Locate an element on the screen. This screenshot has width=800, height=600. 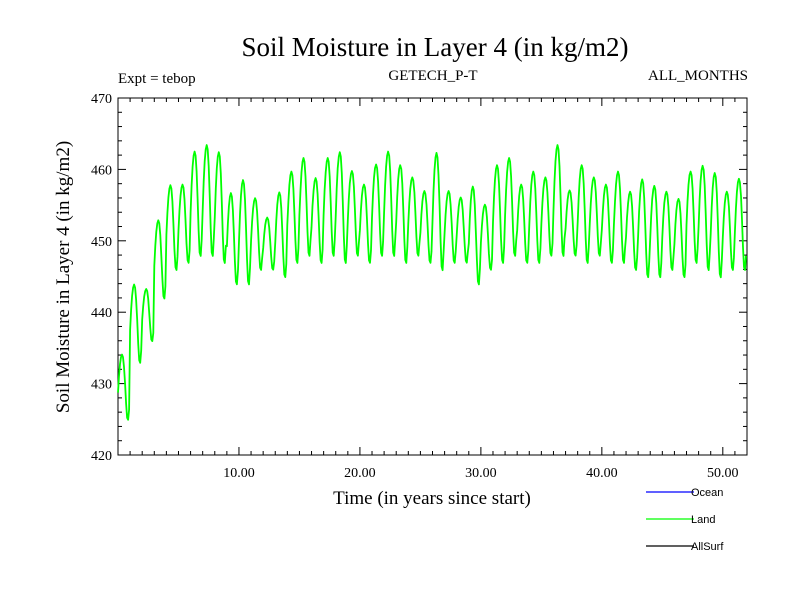
x-tick-label-30: 30.00 is located at coordinates (481, 473).